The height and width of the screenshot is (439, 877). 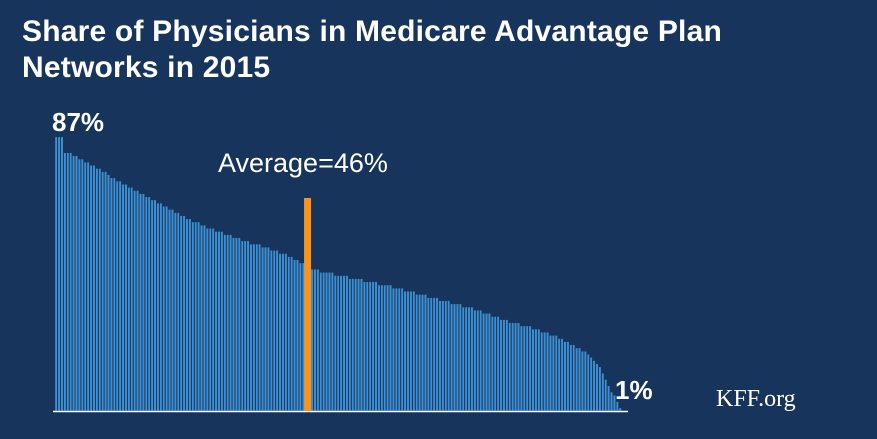 I want to click on min-value-label: 1%, so click(x=634, y=390).